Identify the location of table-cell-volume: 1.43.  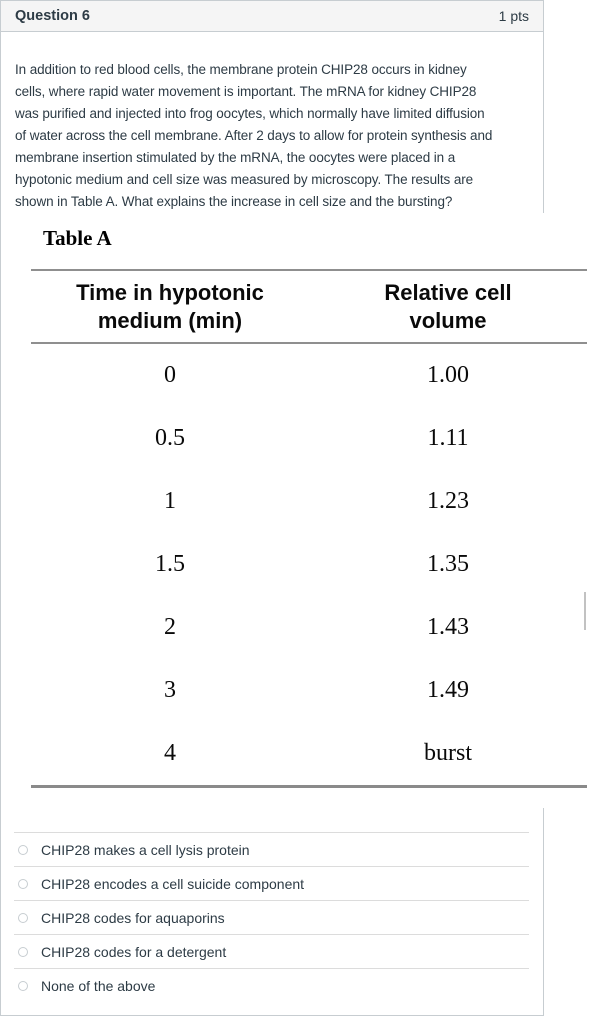
(448, 627).